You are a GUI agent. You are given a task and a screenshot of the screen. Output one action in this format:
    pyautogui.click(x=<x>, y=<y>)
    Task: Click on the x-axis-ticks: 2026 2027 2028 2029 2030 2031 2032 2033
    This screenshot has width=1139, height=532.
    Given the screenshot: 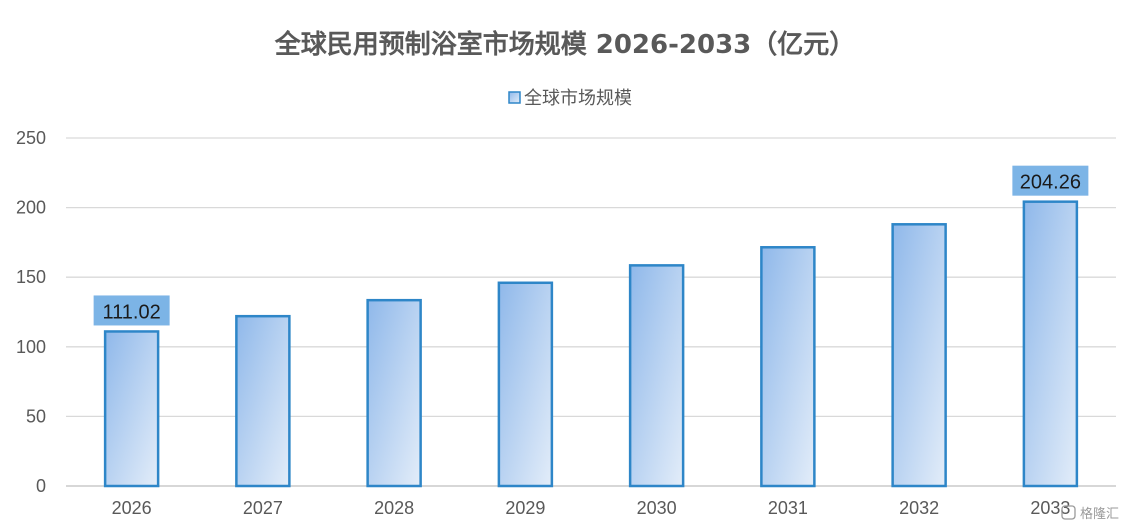 What is the action you would take?
    pyautogui.click(x=591, y=508)
    